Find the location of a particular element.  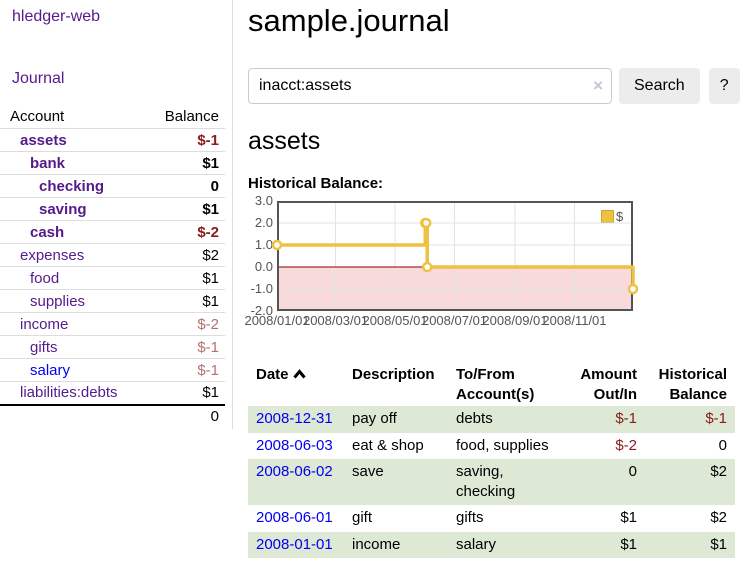

x-axis-tick-label: 2008/03/01 is located at coordinates (335, 320).